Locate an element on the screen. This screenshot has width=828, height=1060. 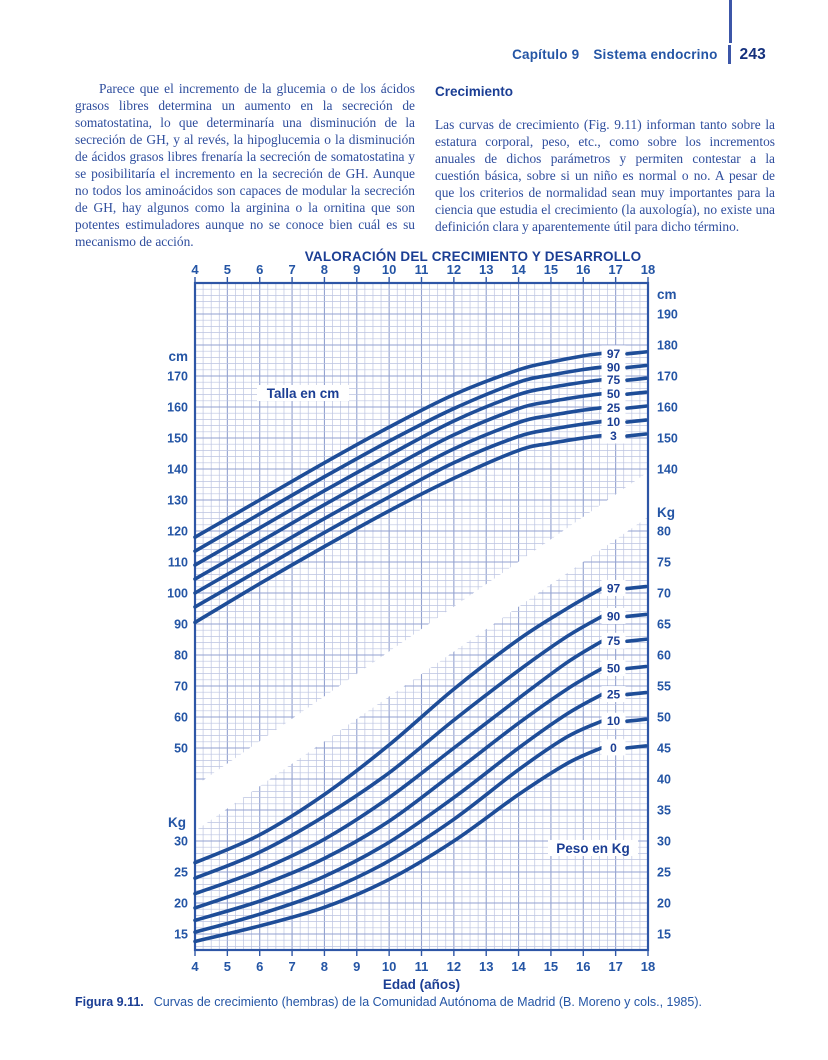
right-axis-tick-kg: 65 is located at coordinates (664, 625).